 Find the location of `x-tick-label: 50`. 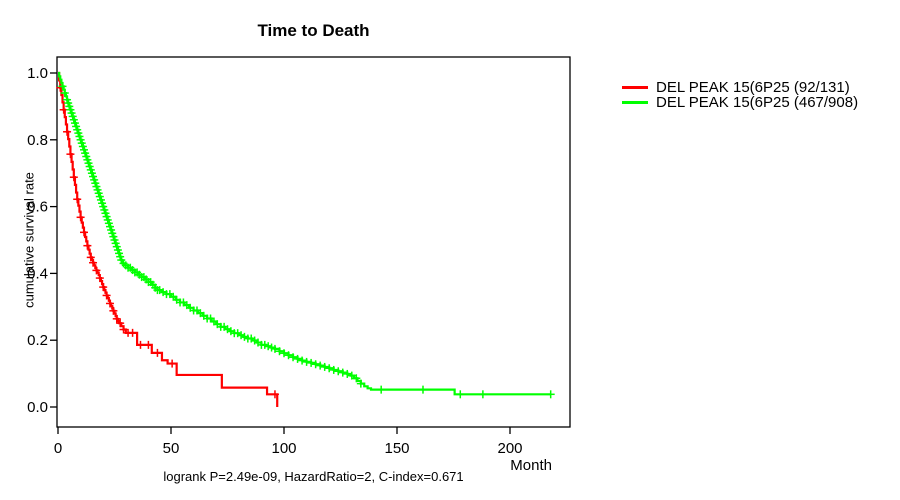

x-tick-label: 50 is located at coordinates (171, 448).